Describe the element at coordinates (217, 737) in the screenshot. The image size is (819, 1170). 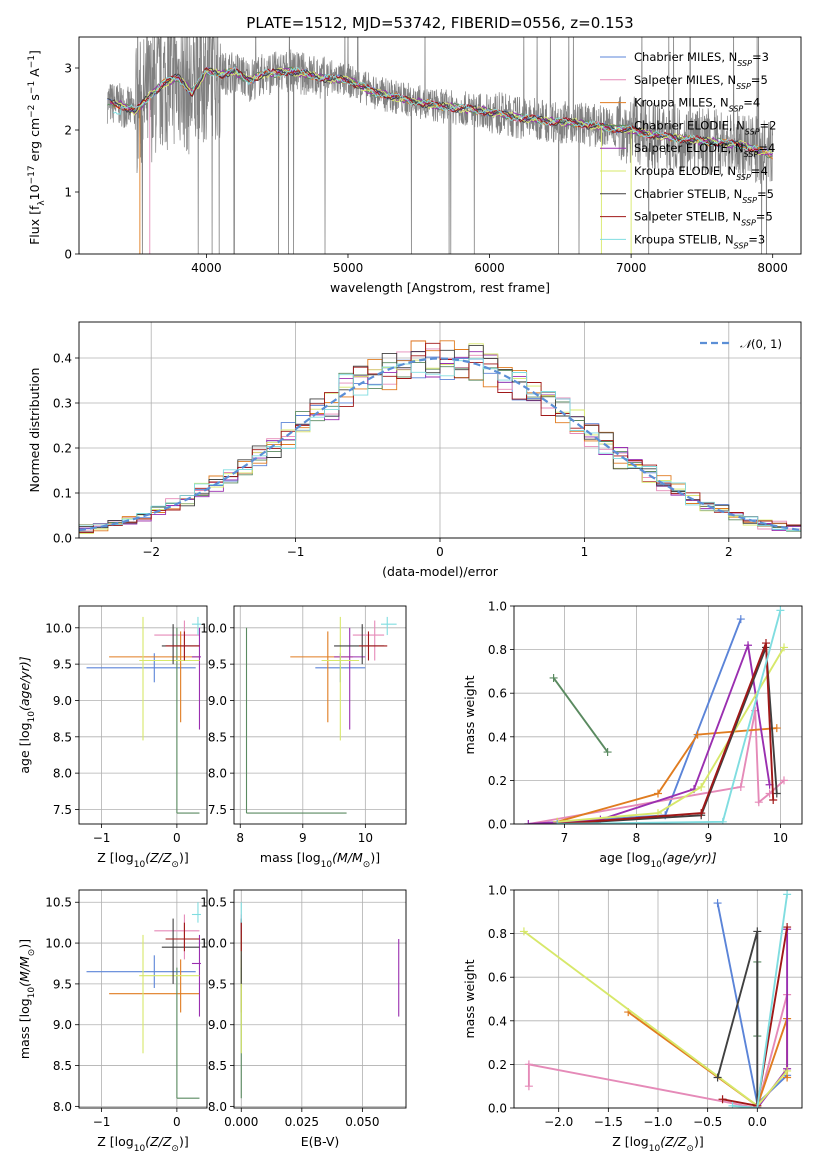
I see `y-tick-label: 8.5` at that location.